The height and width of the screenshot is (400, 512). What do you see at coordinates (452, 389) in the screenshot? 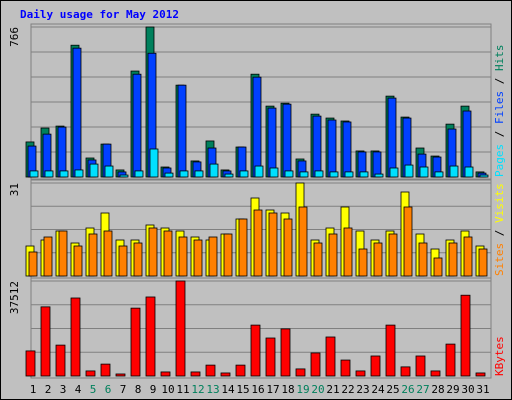
I see `x-tick-label: 29` at bounding box center [452, 389].